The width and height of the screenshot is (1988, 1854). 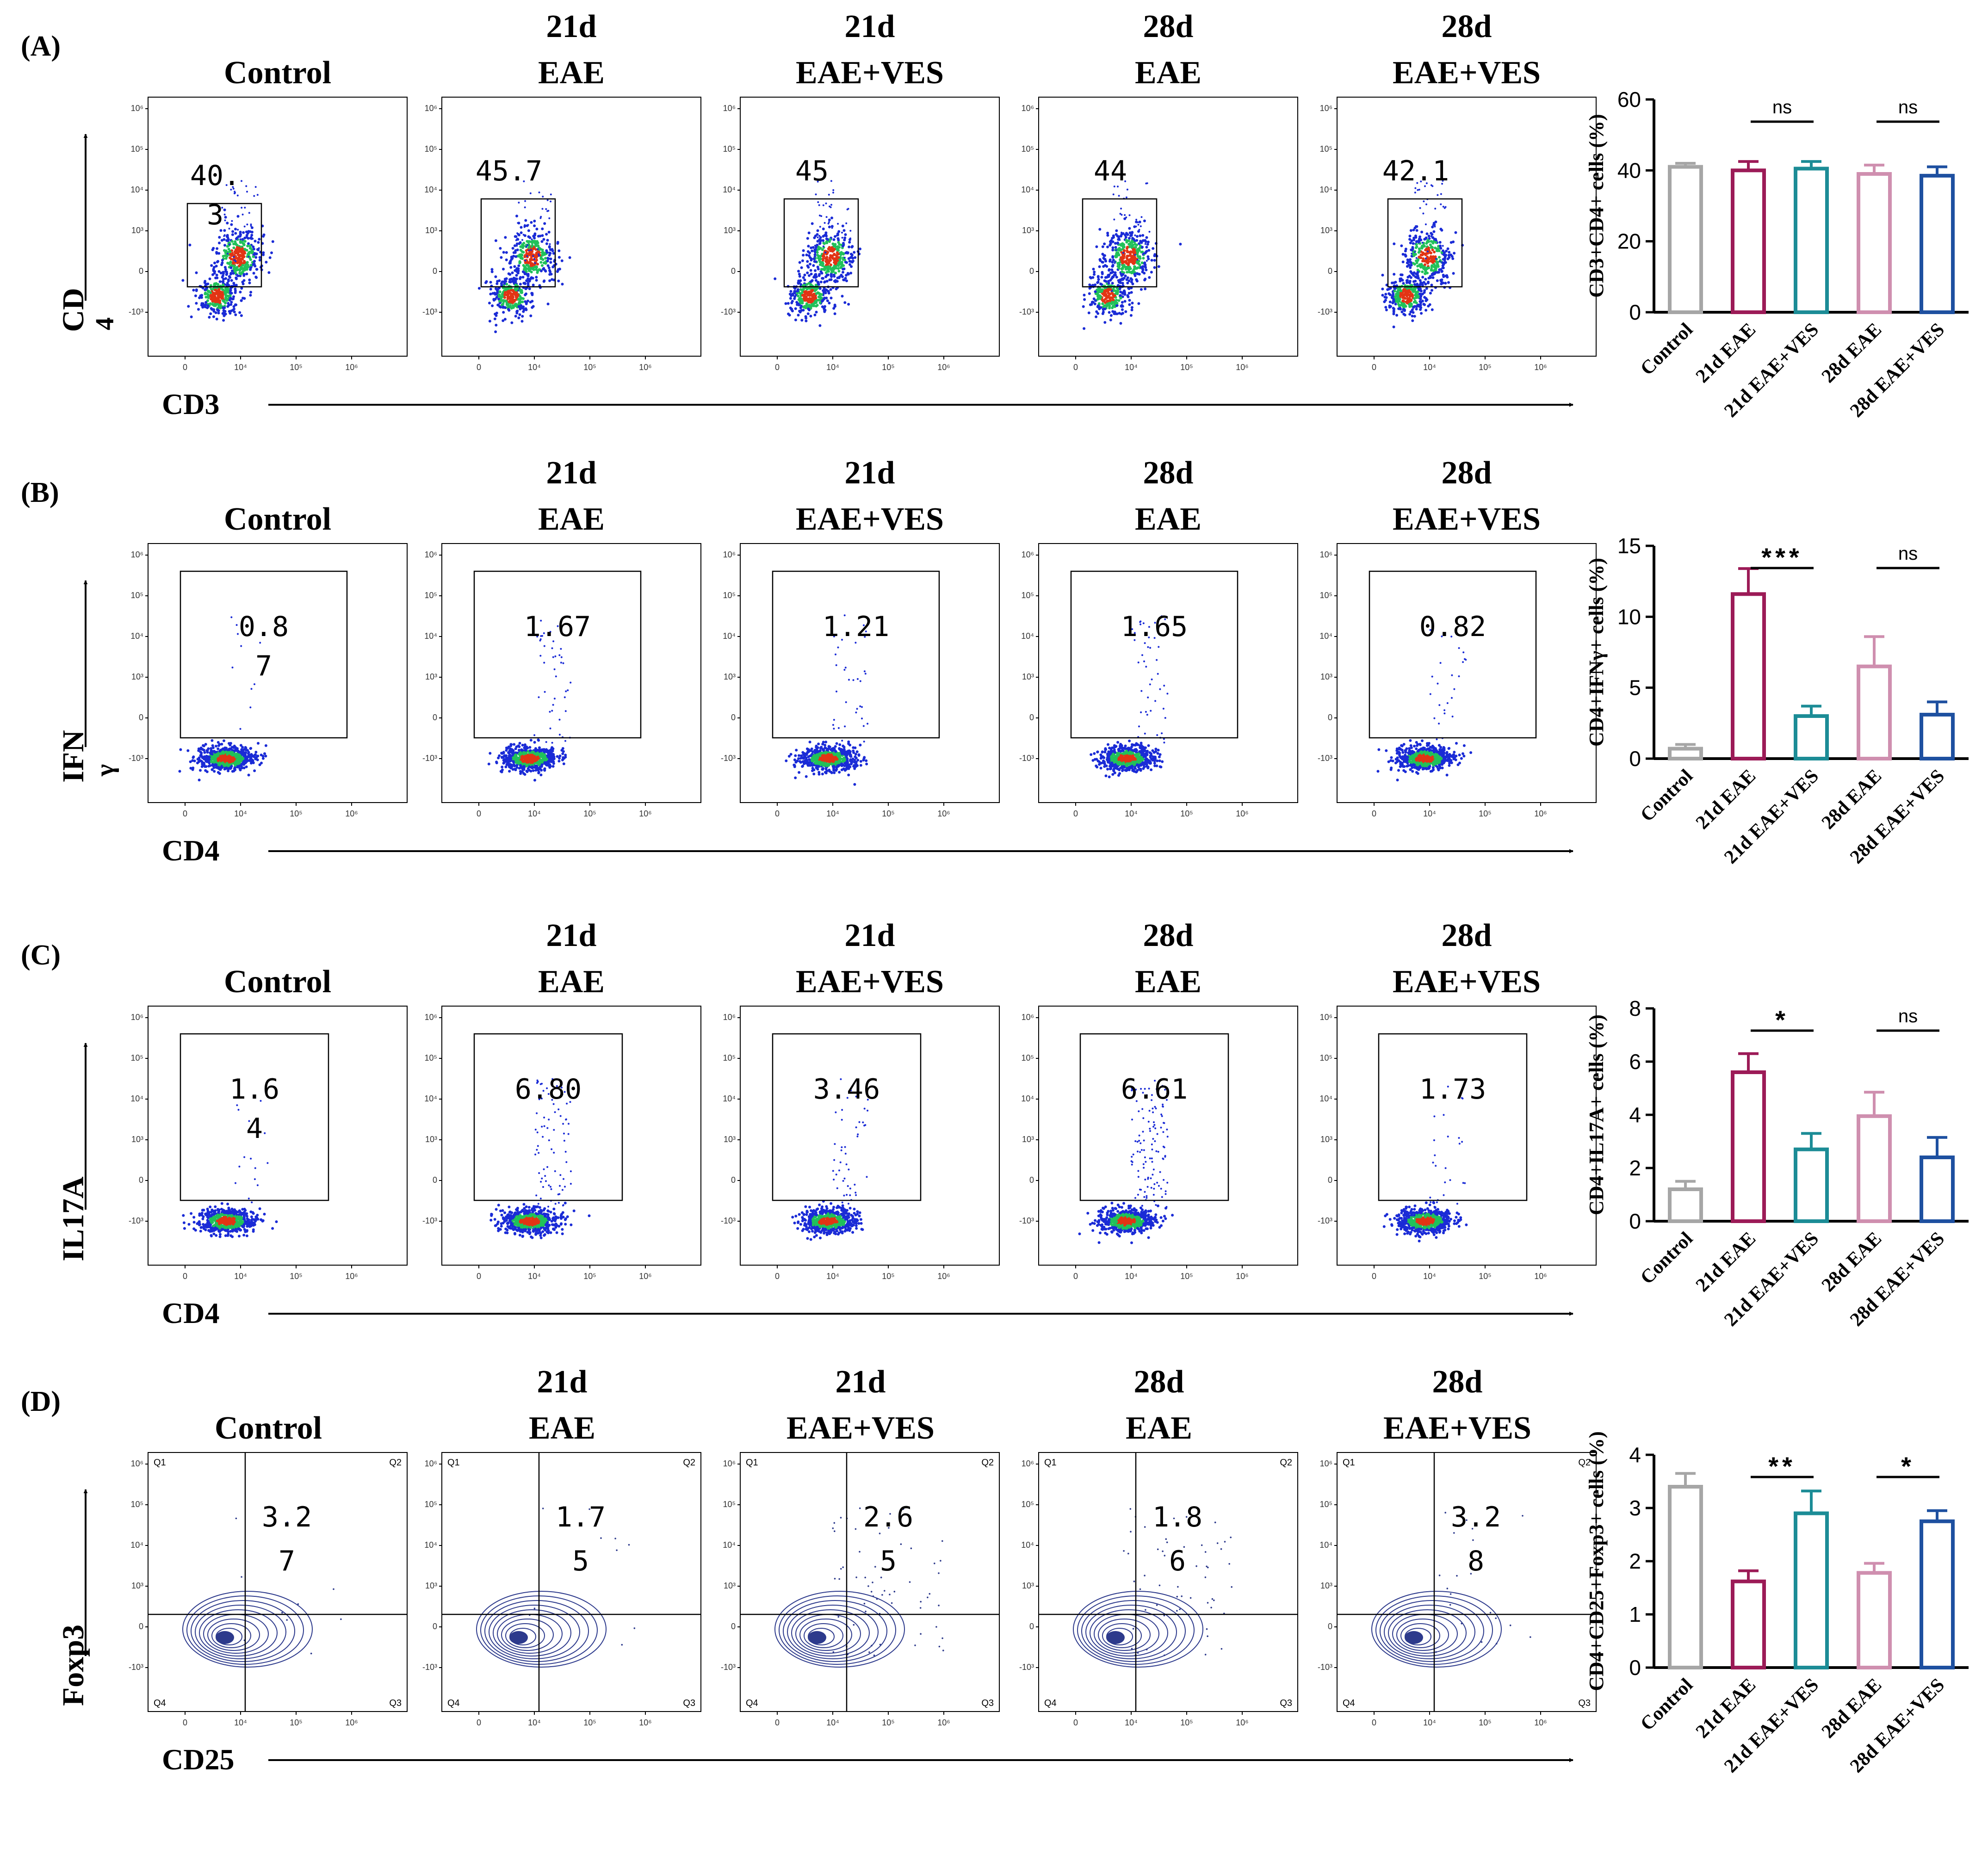 I want to click on x-axis-label: CD3, so click(x=190, y=404).